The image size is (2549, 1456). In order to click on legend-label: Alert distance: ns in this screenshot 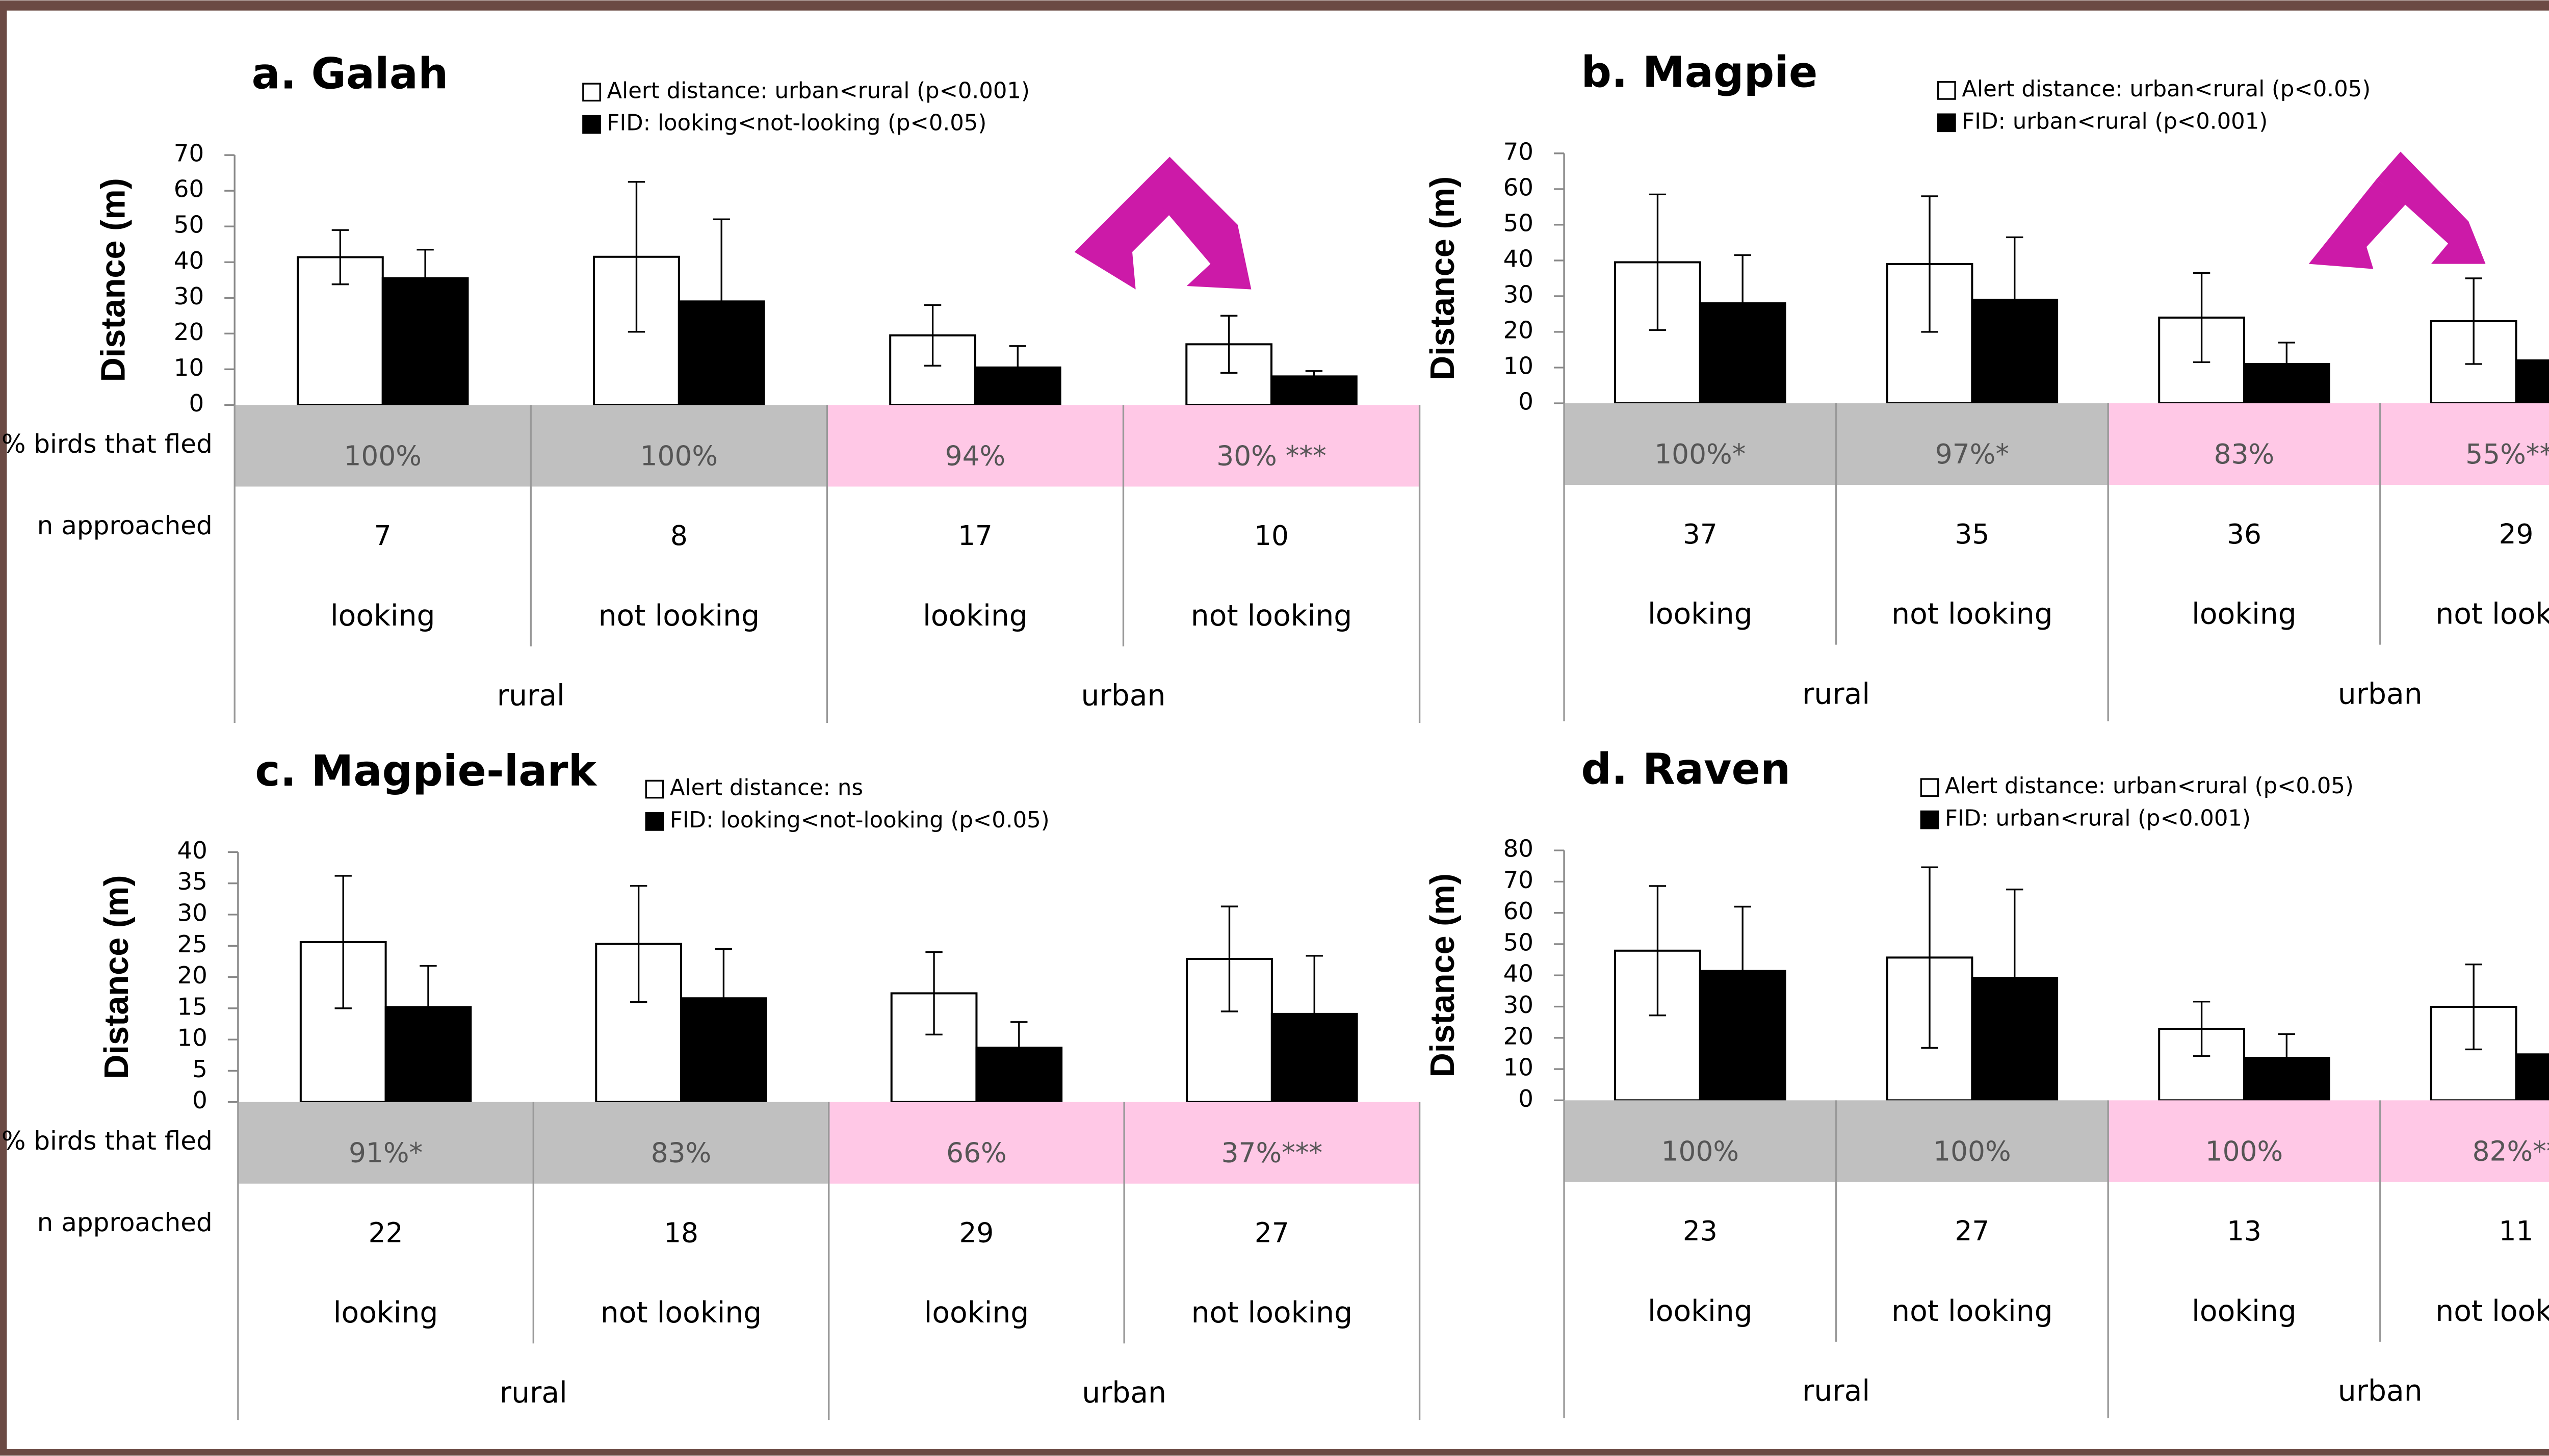, I will do `click(766, 788)`.